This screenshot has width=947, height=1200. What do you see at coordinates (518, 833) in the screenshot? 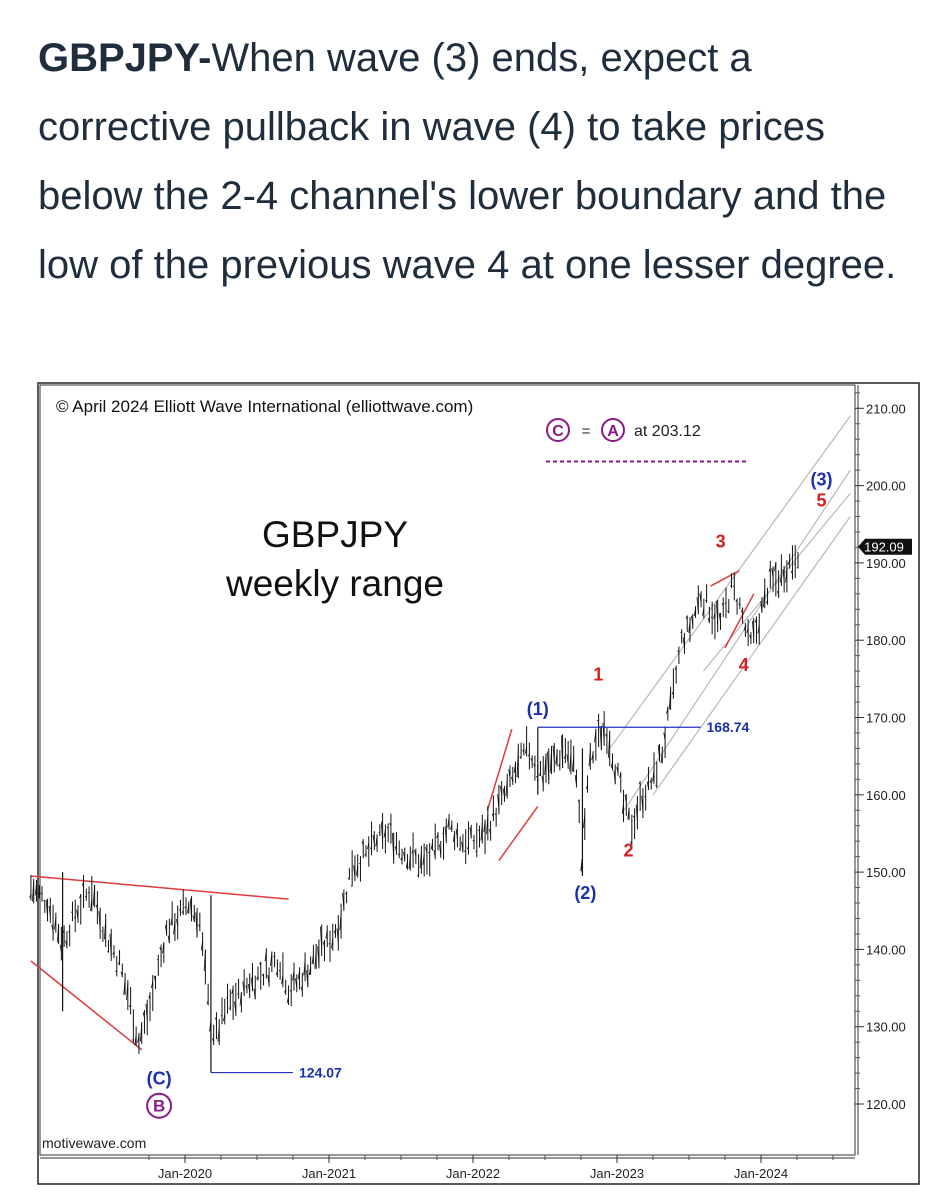
I see `trendline` at bounding box center [518, 833].